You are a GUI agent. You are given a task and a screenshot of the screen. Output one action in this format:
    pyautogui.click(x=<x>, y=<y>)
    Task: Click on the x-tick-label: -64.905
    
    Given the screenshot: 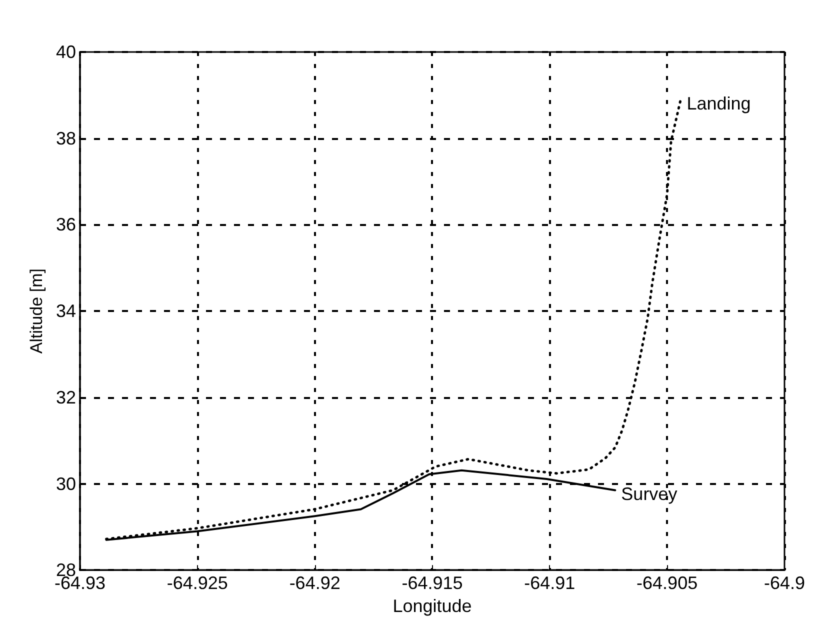 What is the action you would take?
    pyautogui.click(x=667, y=583)
    